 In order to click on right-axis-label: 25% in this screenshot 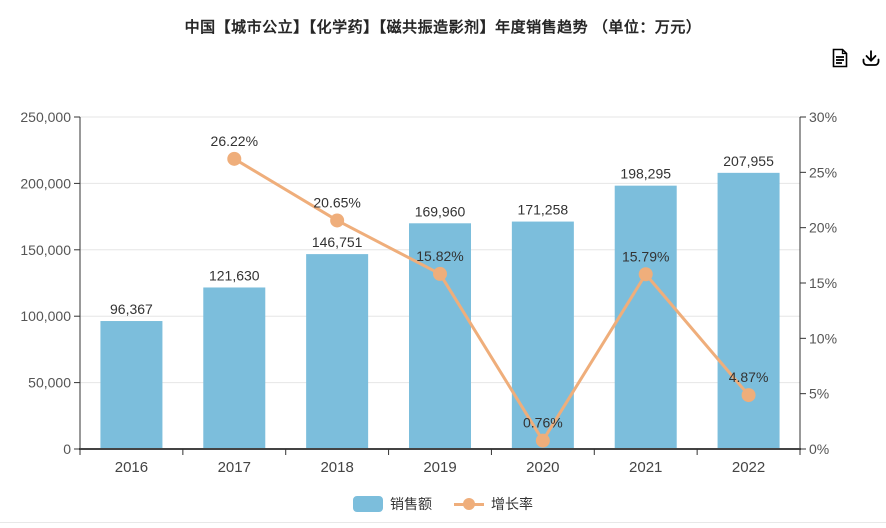, I will do `click(823, 172)`.